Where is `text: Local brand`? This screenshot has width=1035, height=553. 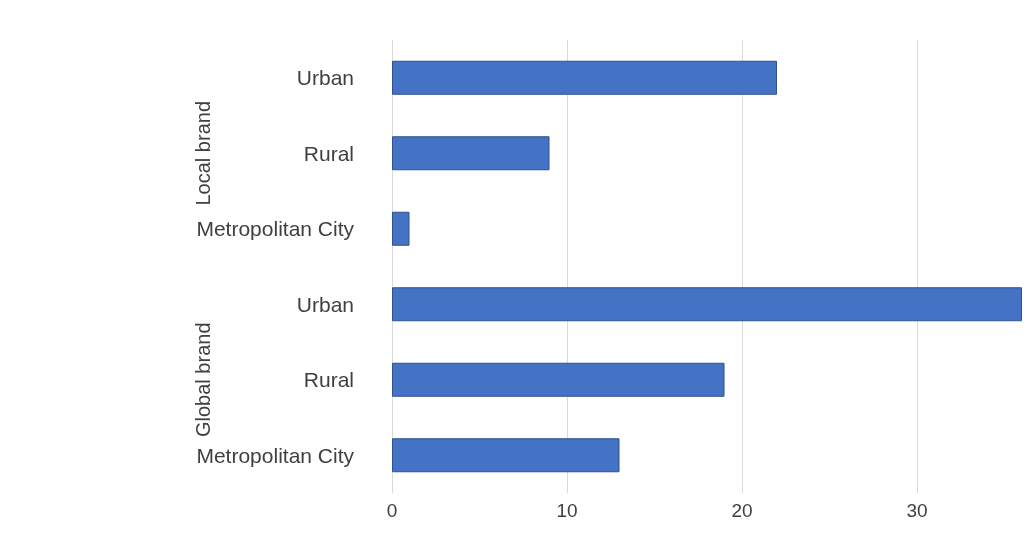 text: Local brand is located at coordinates (203, 153).